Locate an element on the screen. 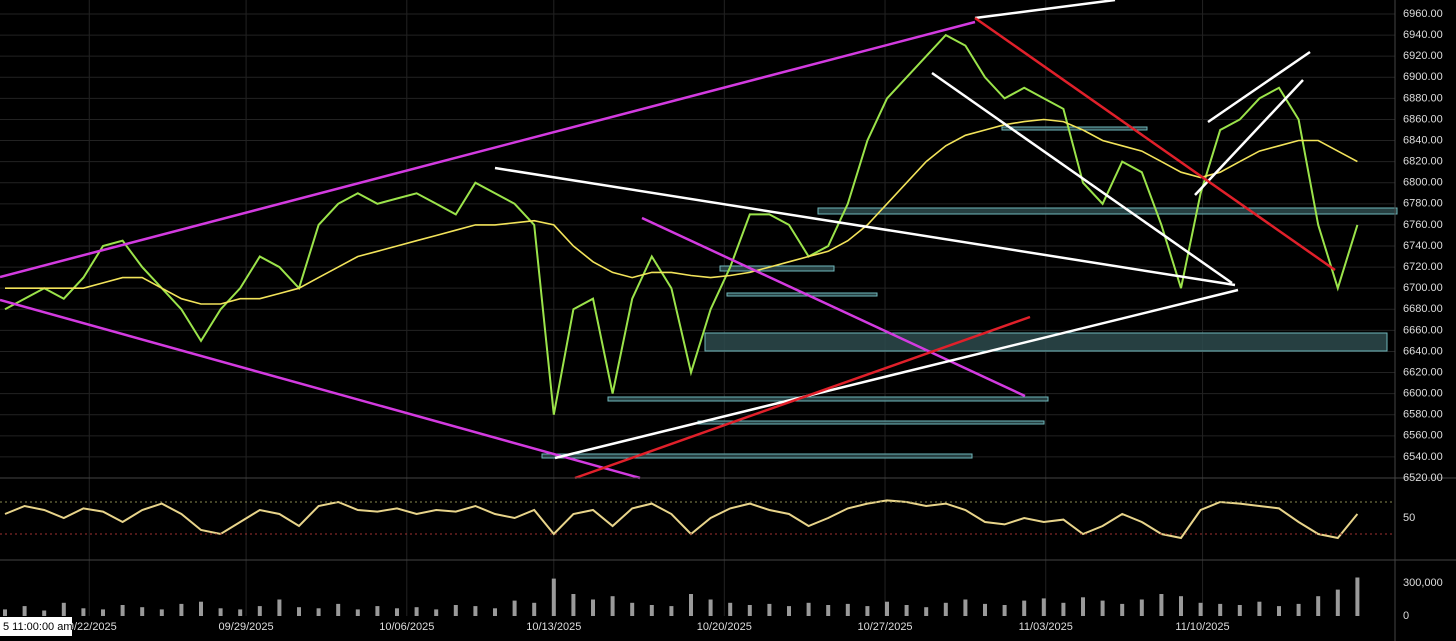 The height and width of the screenshot is (641, 1456). y-tick-label: 300,000 is located at coordinates (1423, 583).